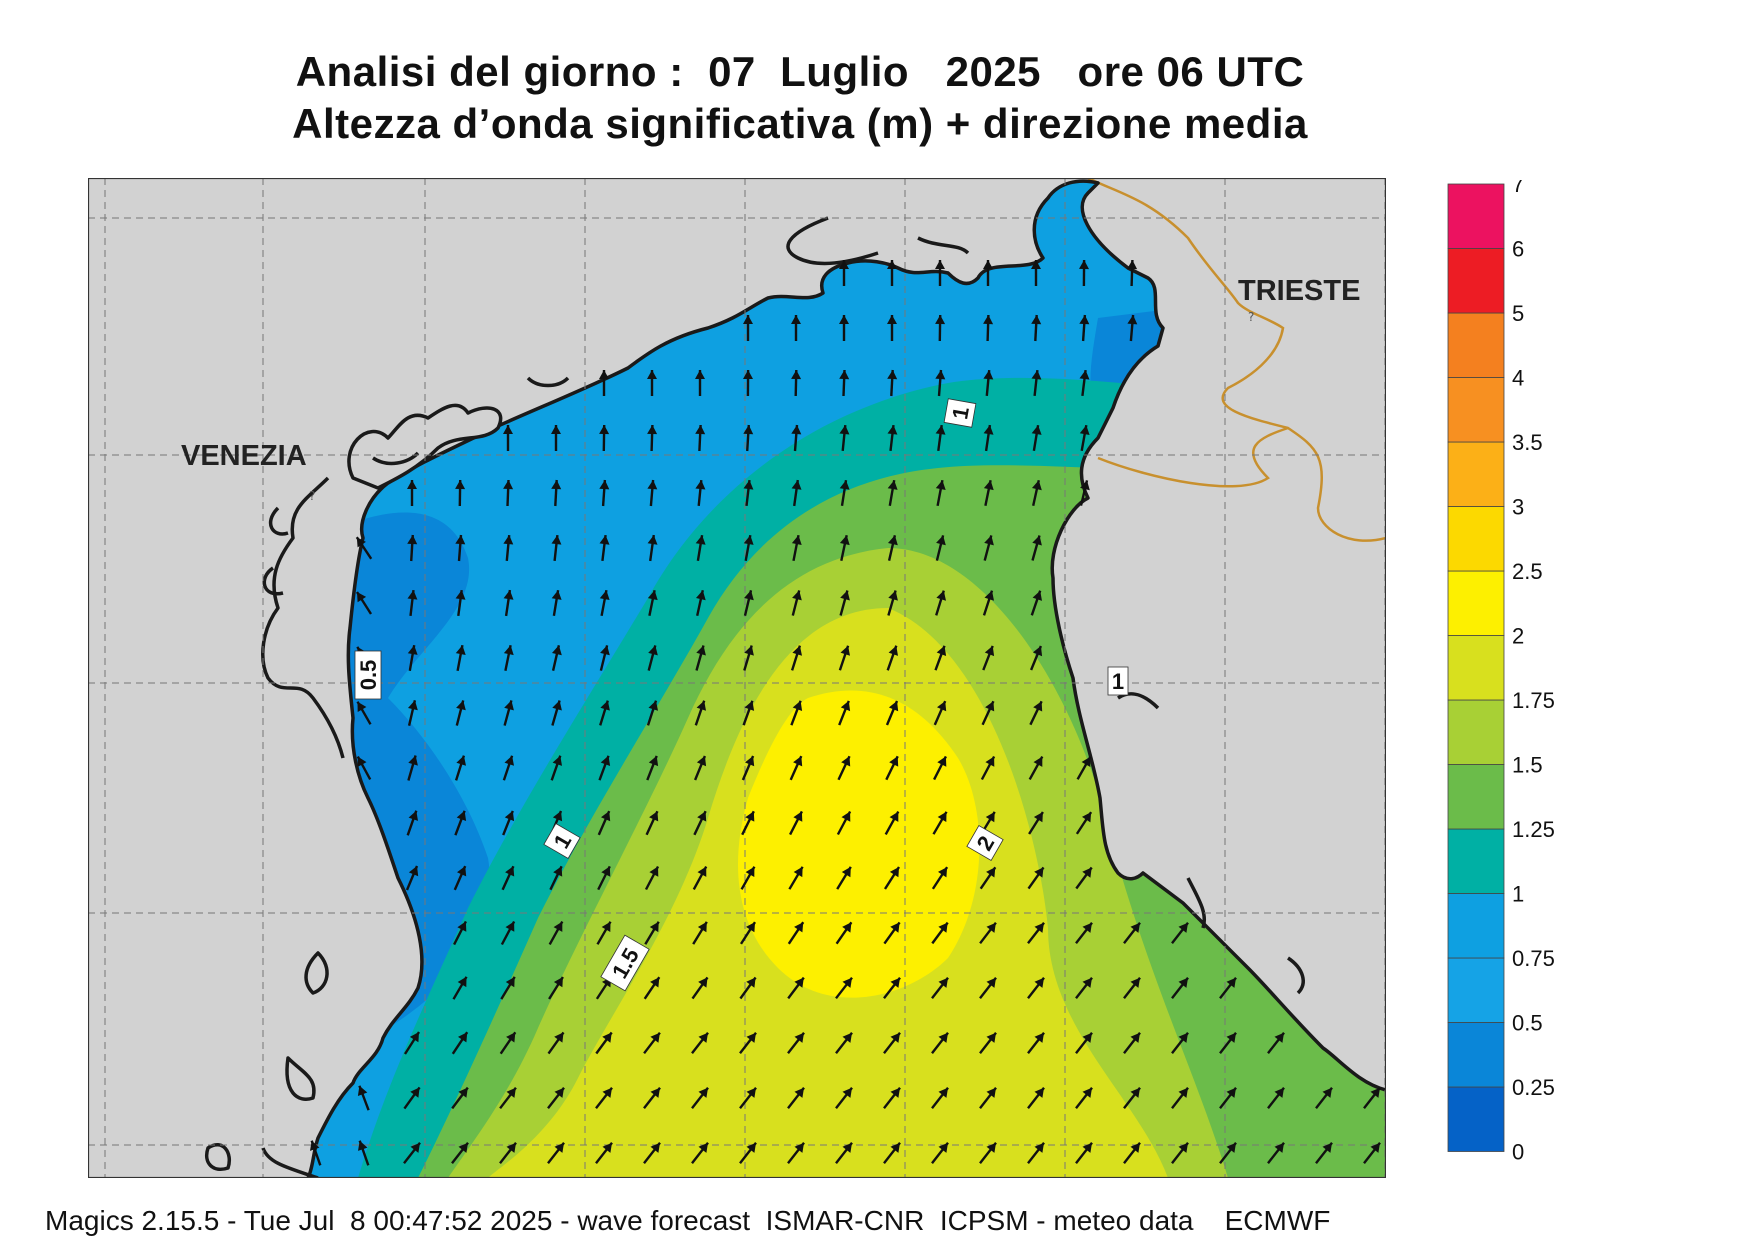 This screenshot has height=1242, width=1755. I want to click on legend-tick-label: 2.5, so click(1527, 571).